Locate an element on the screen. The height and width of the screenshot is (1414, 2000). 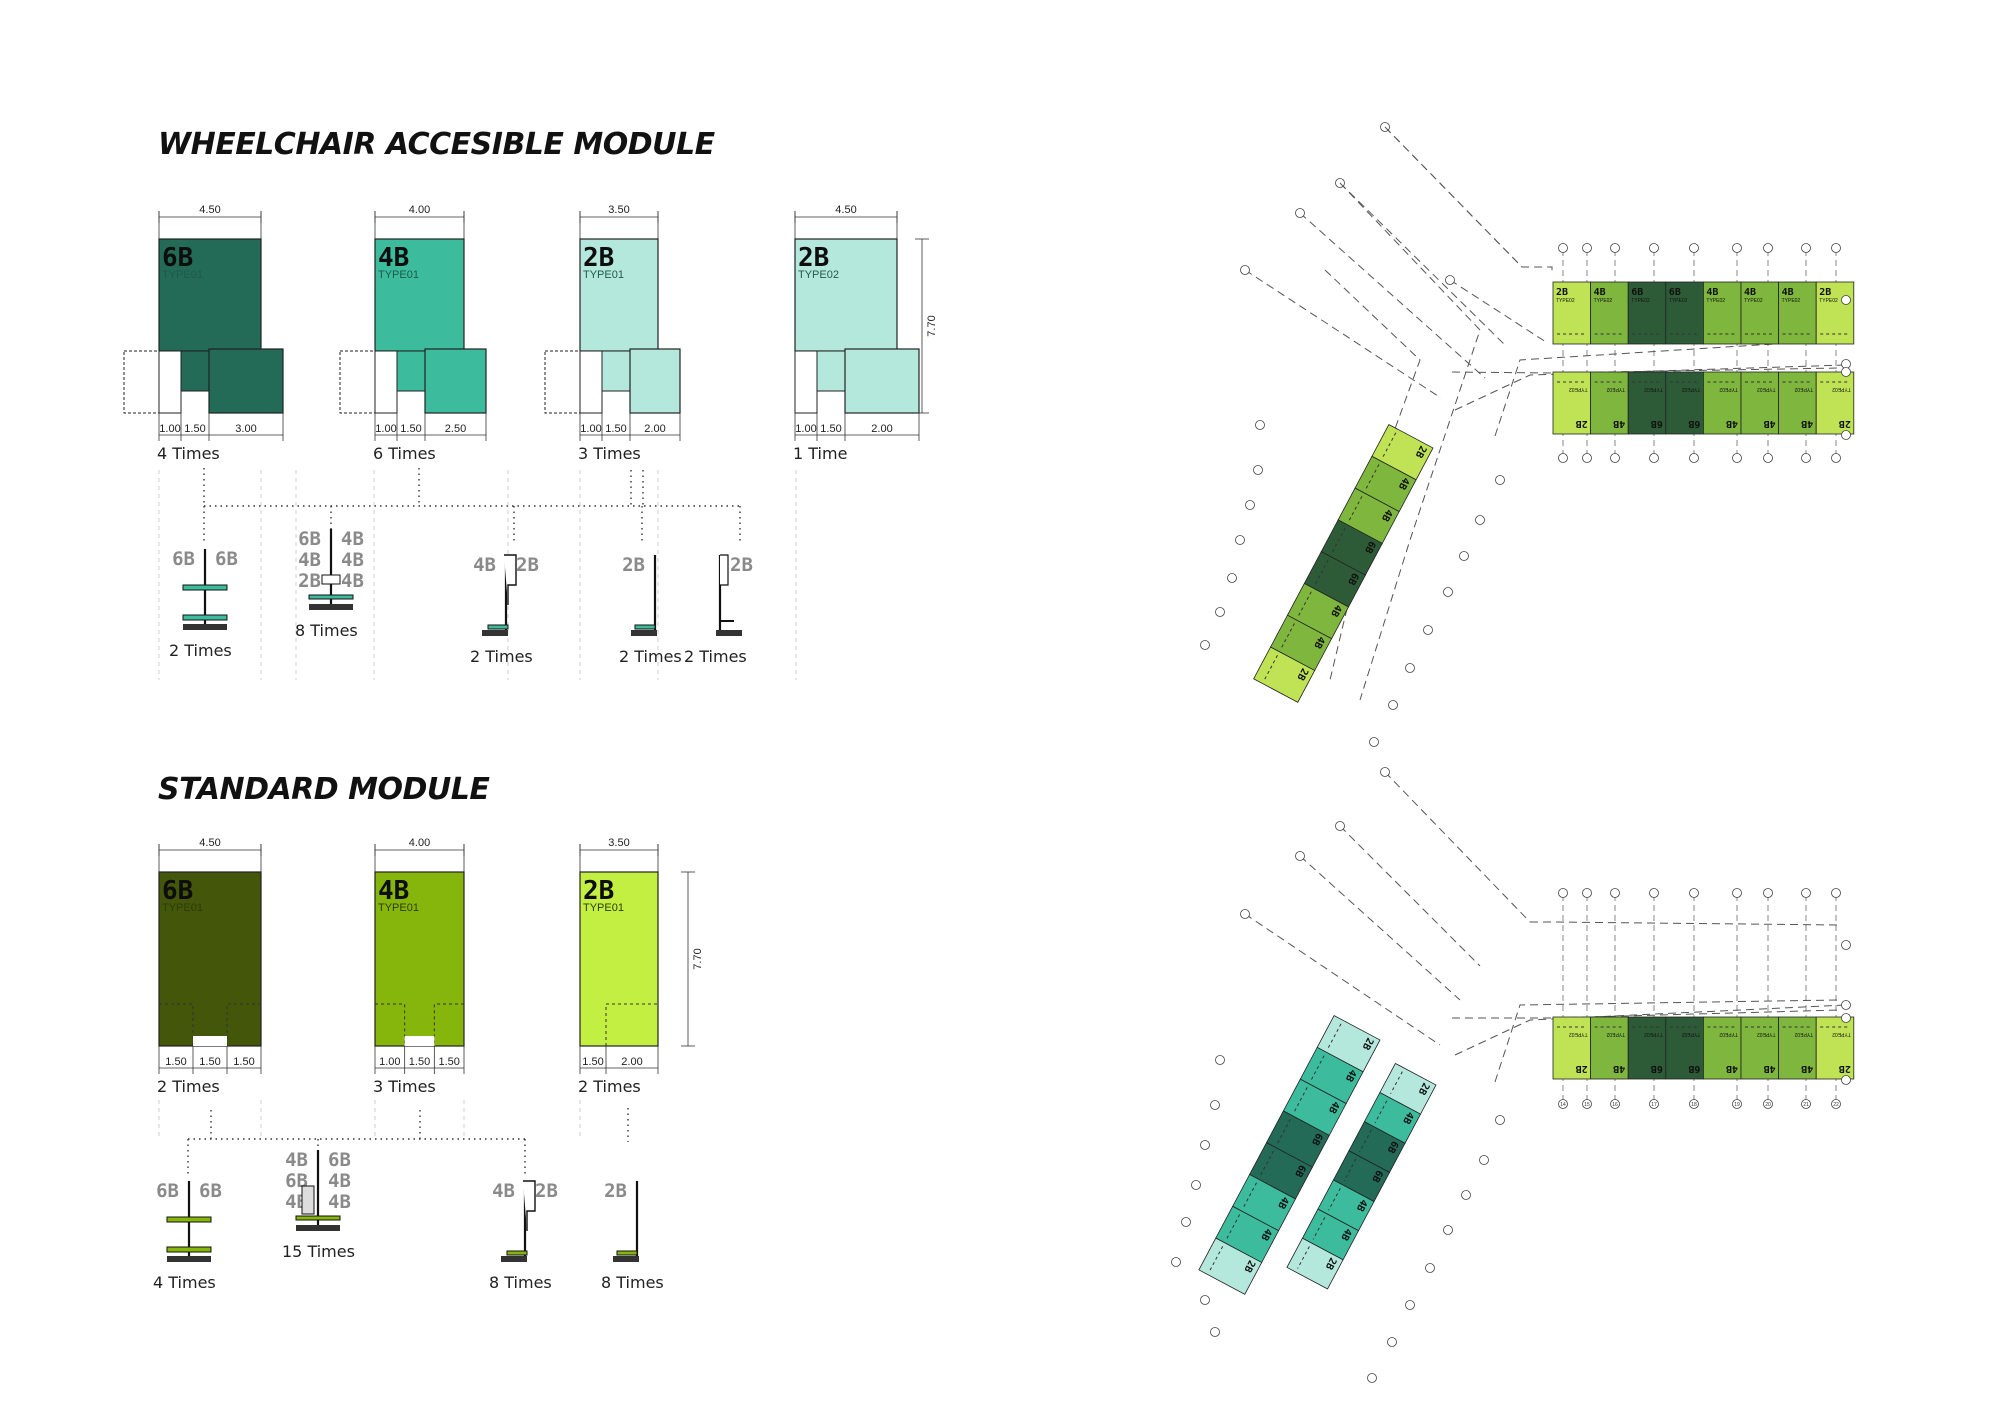
top-wing-unit-5-partition is located at coordinates (1304, 604).